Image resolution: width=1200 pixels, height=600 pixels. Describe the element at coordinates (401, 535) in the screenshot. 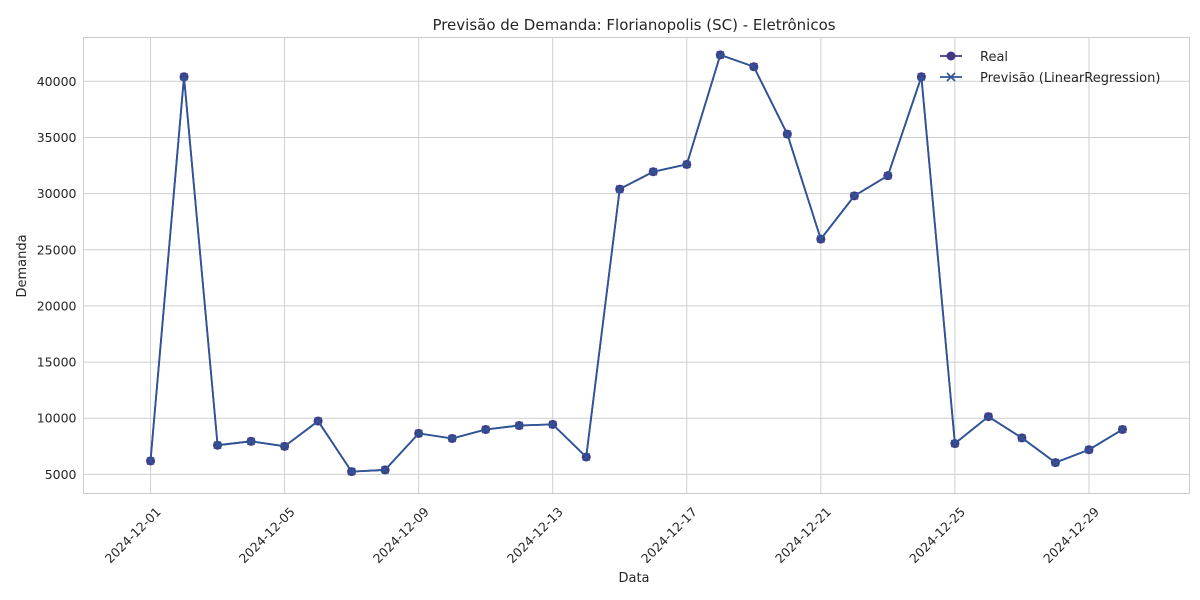

I see `x-tick-label: 2024-12-09` at that location.